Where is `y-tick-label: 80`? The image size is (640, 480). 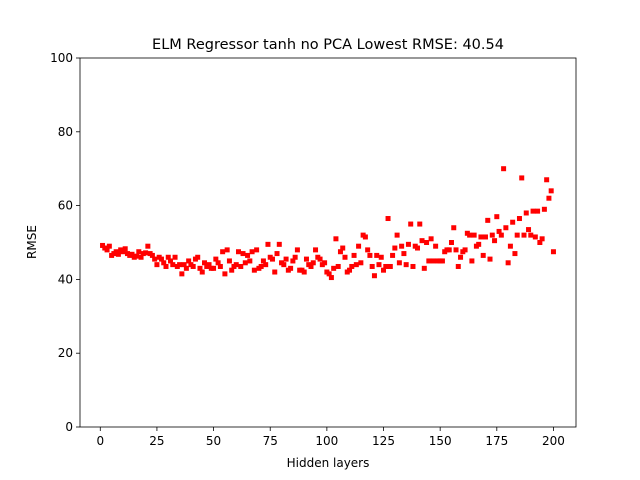
y-tick-label: 80 is located at coordinates (65, 132).